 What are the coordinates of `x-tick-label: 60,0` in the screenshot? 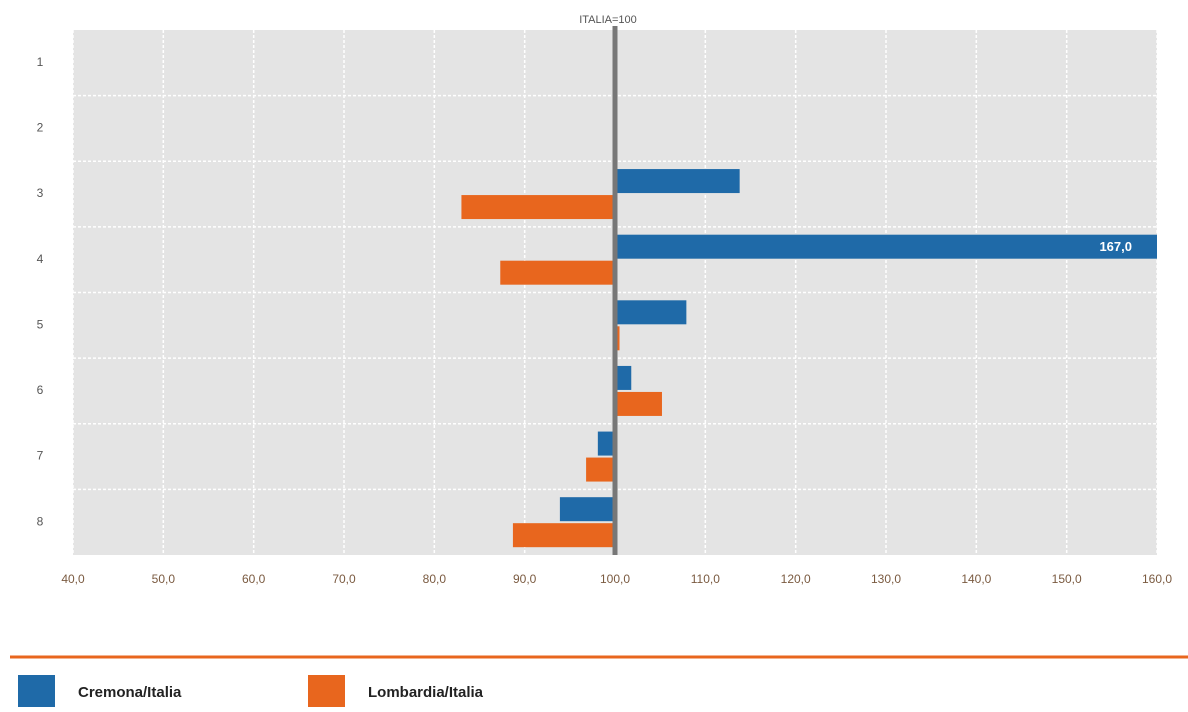 It's located at (254, 579).